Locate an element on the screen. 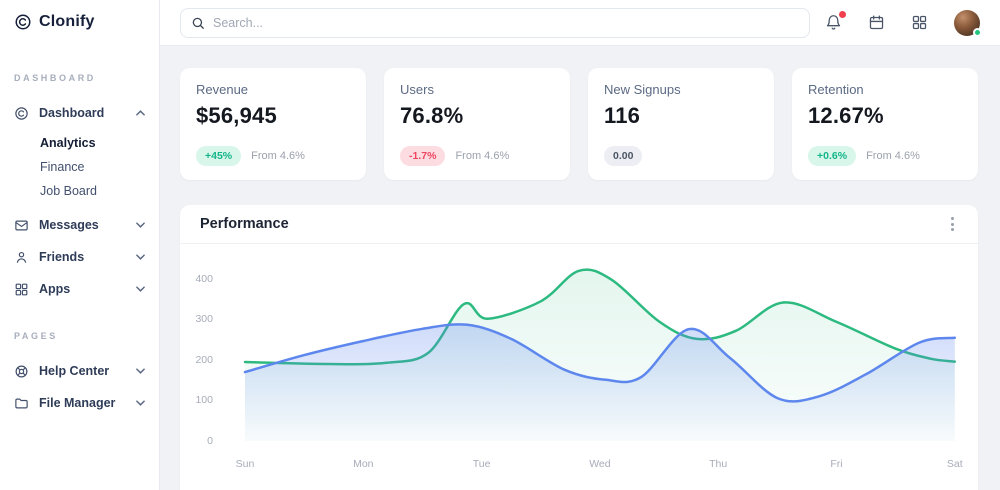 The image size is (1000, 490). sidebar-nav-pages: Help Center File Manager is located at coordinates (79, 387).